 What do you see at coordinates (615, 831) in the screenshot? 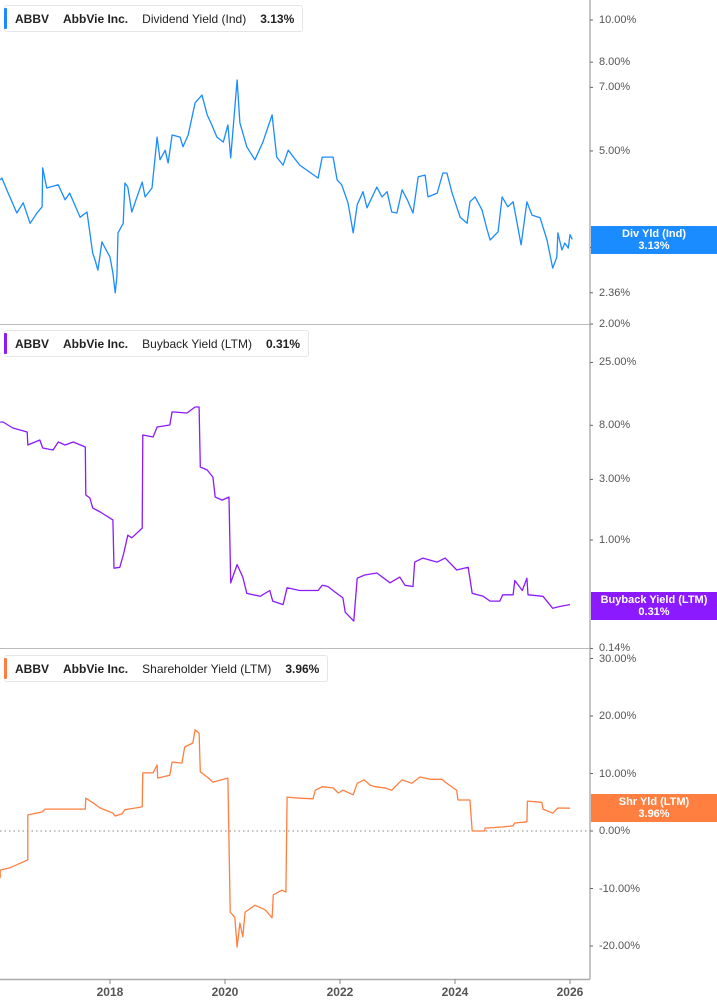
I see `y-tick-label: 0.00%` at bounding box center [615, 831].